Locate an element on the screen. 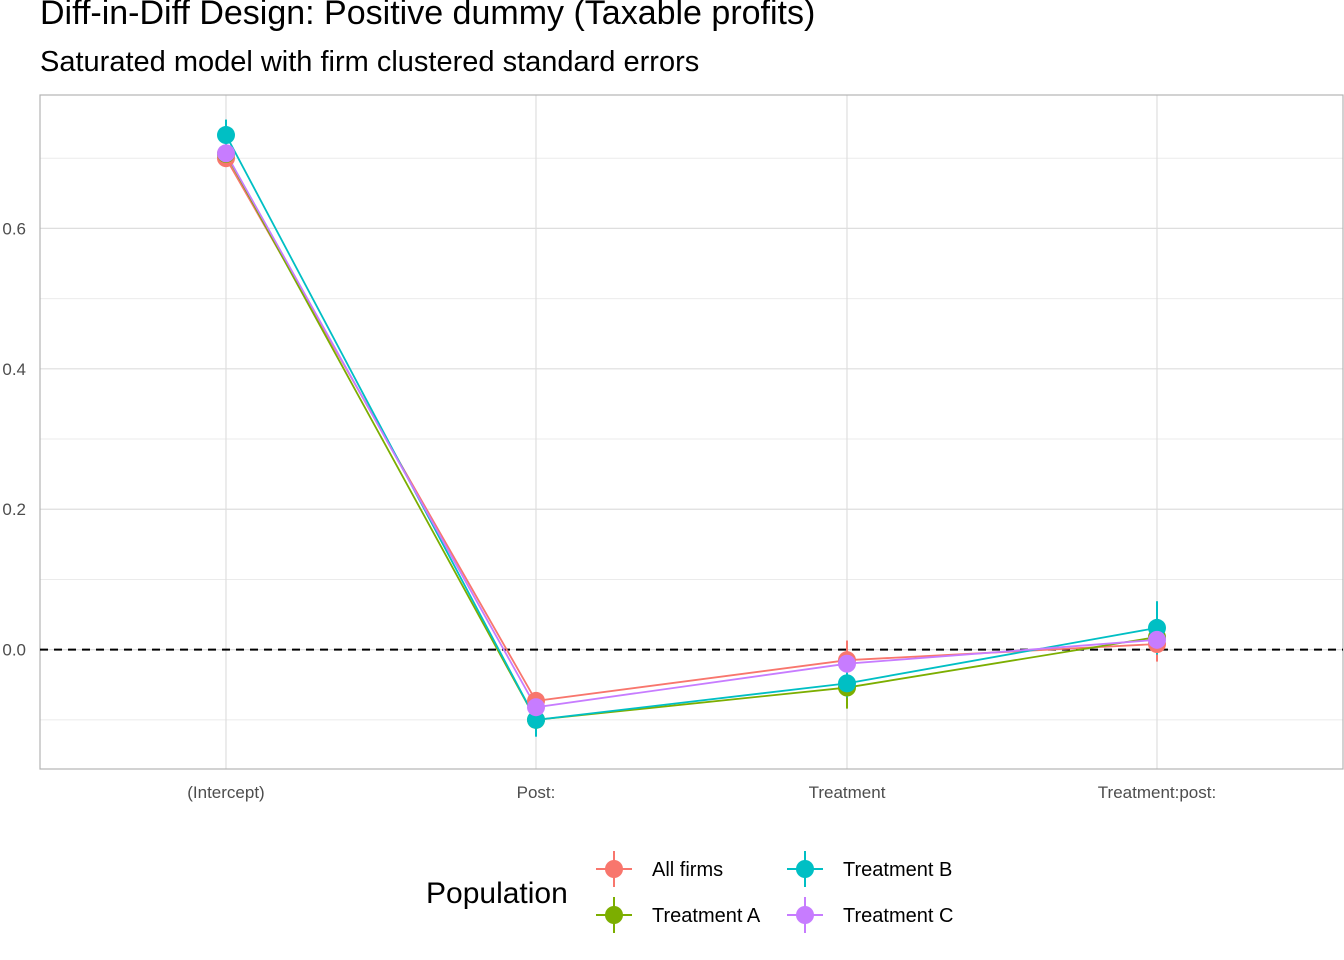 This screenshot has height=960, width=1344. x-tick-label: Treatment:post: is located at coordinates (1157, 792).